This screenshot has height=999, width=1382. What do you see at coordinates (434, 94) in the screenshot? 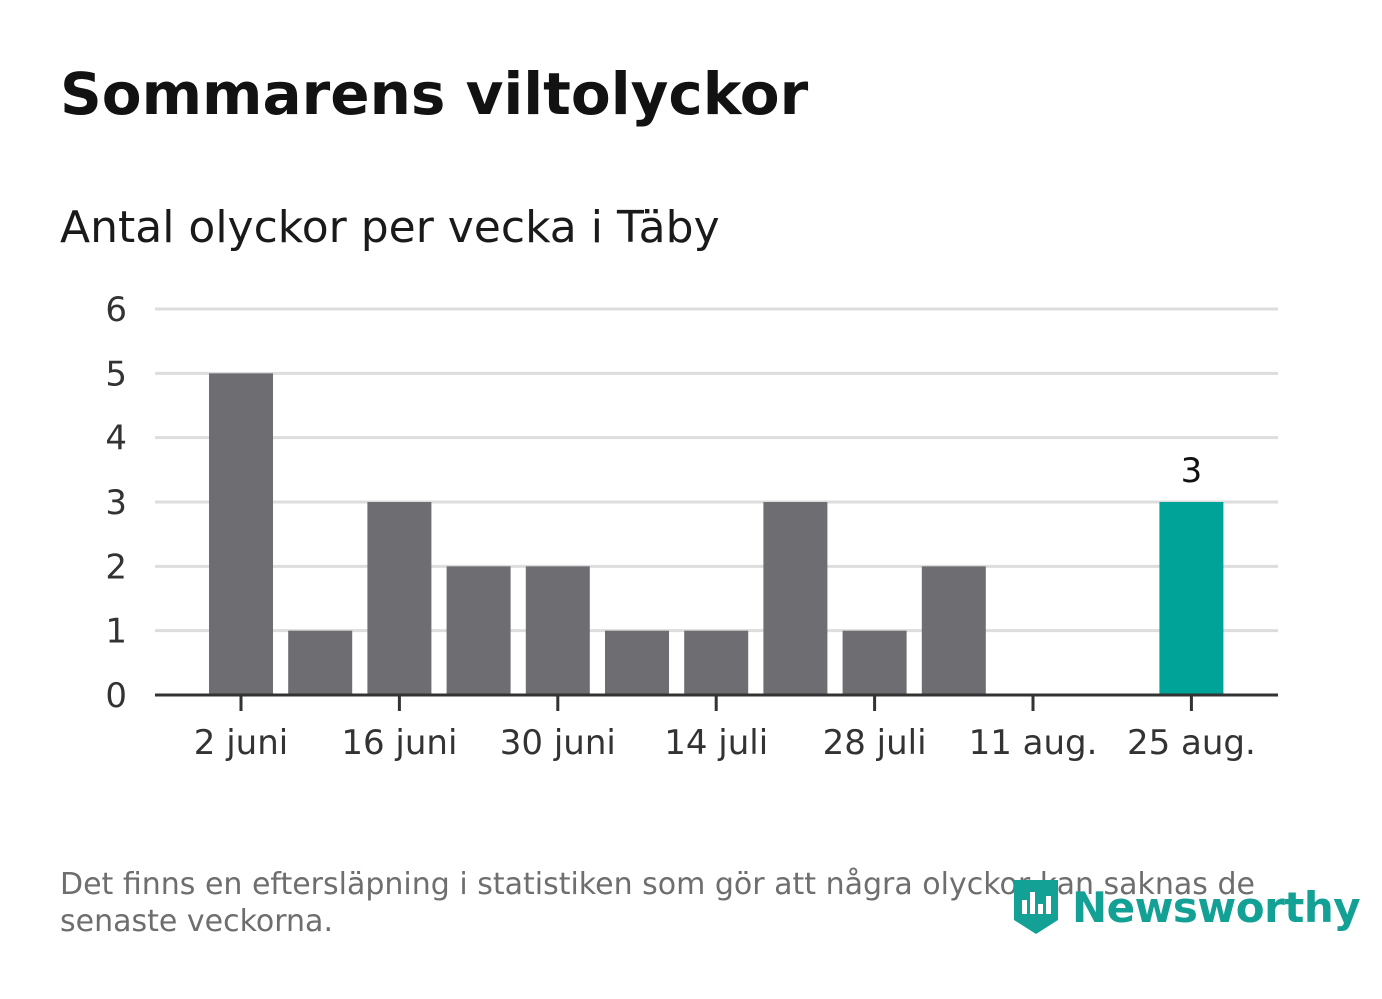
I see `chart-title: Sommarens viltolyckor` at bounding box center [434, 94].